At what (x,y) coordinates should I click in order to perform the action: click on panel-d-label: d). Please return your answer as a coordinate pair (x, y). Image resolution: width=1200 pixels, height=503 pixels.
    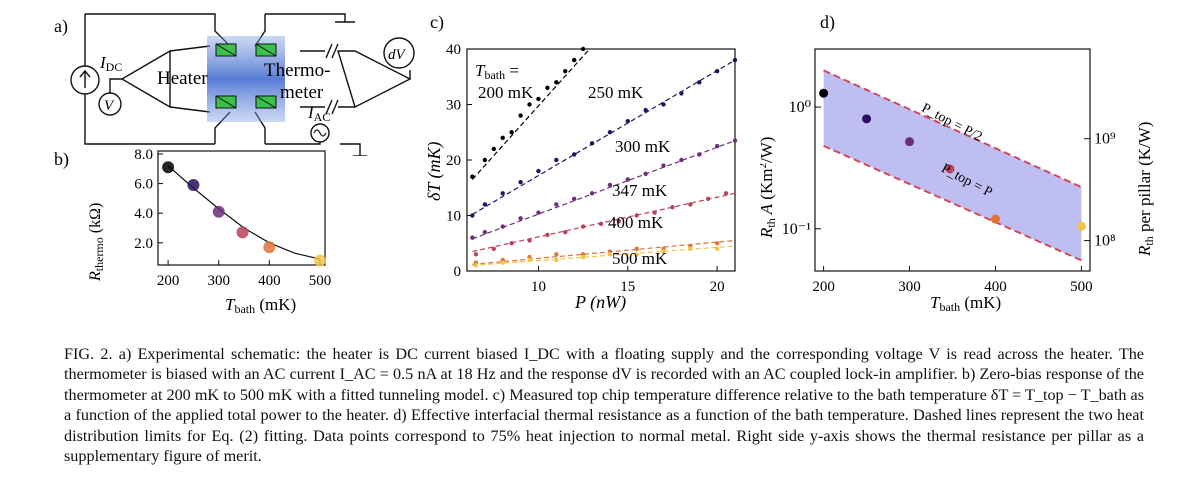
    Looking at the image, I should click on (827, 22).